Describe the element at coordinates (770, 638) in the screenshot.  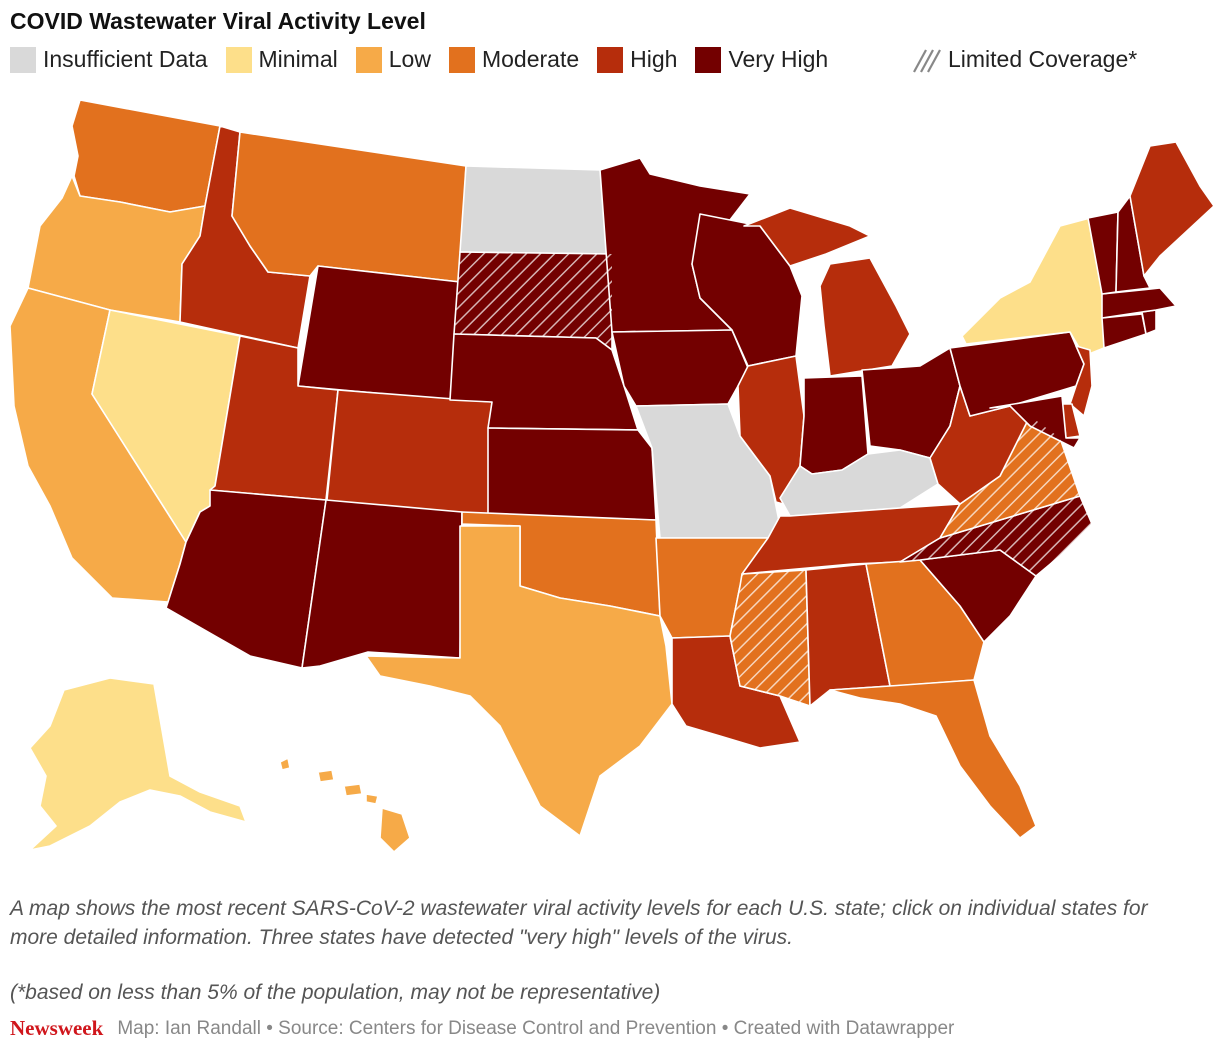
I see `hatch-MS` at that location.